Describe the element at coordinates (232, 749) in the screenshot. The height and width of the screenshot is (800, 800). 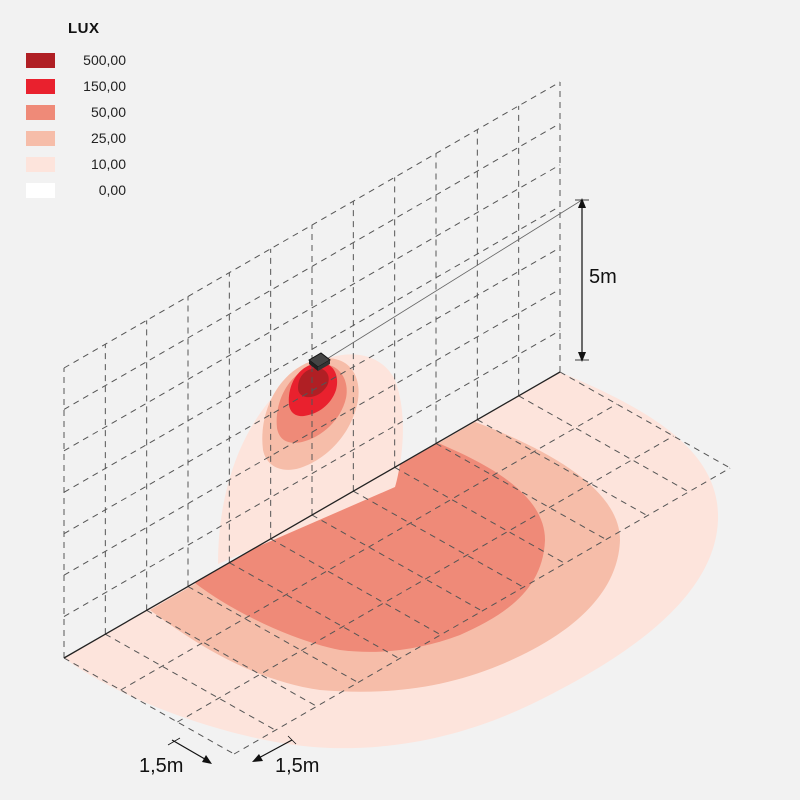
I see `grid-dimensions` at that location.